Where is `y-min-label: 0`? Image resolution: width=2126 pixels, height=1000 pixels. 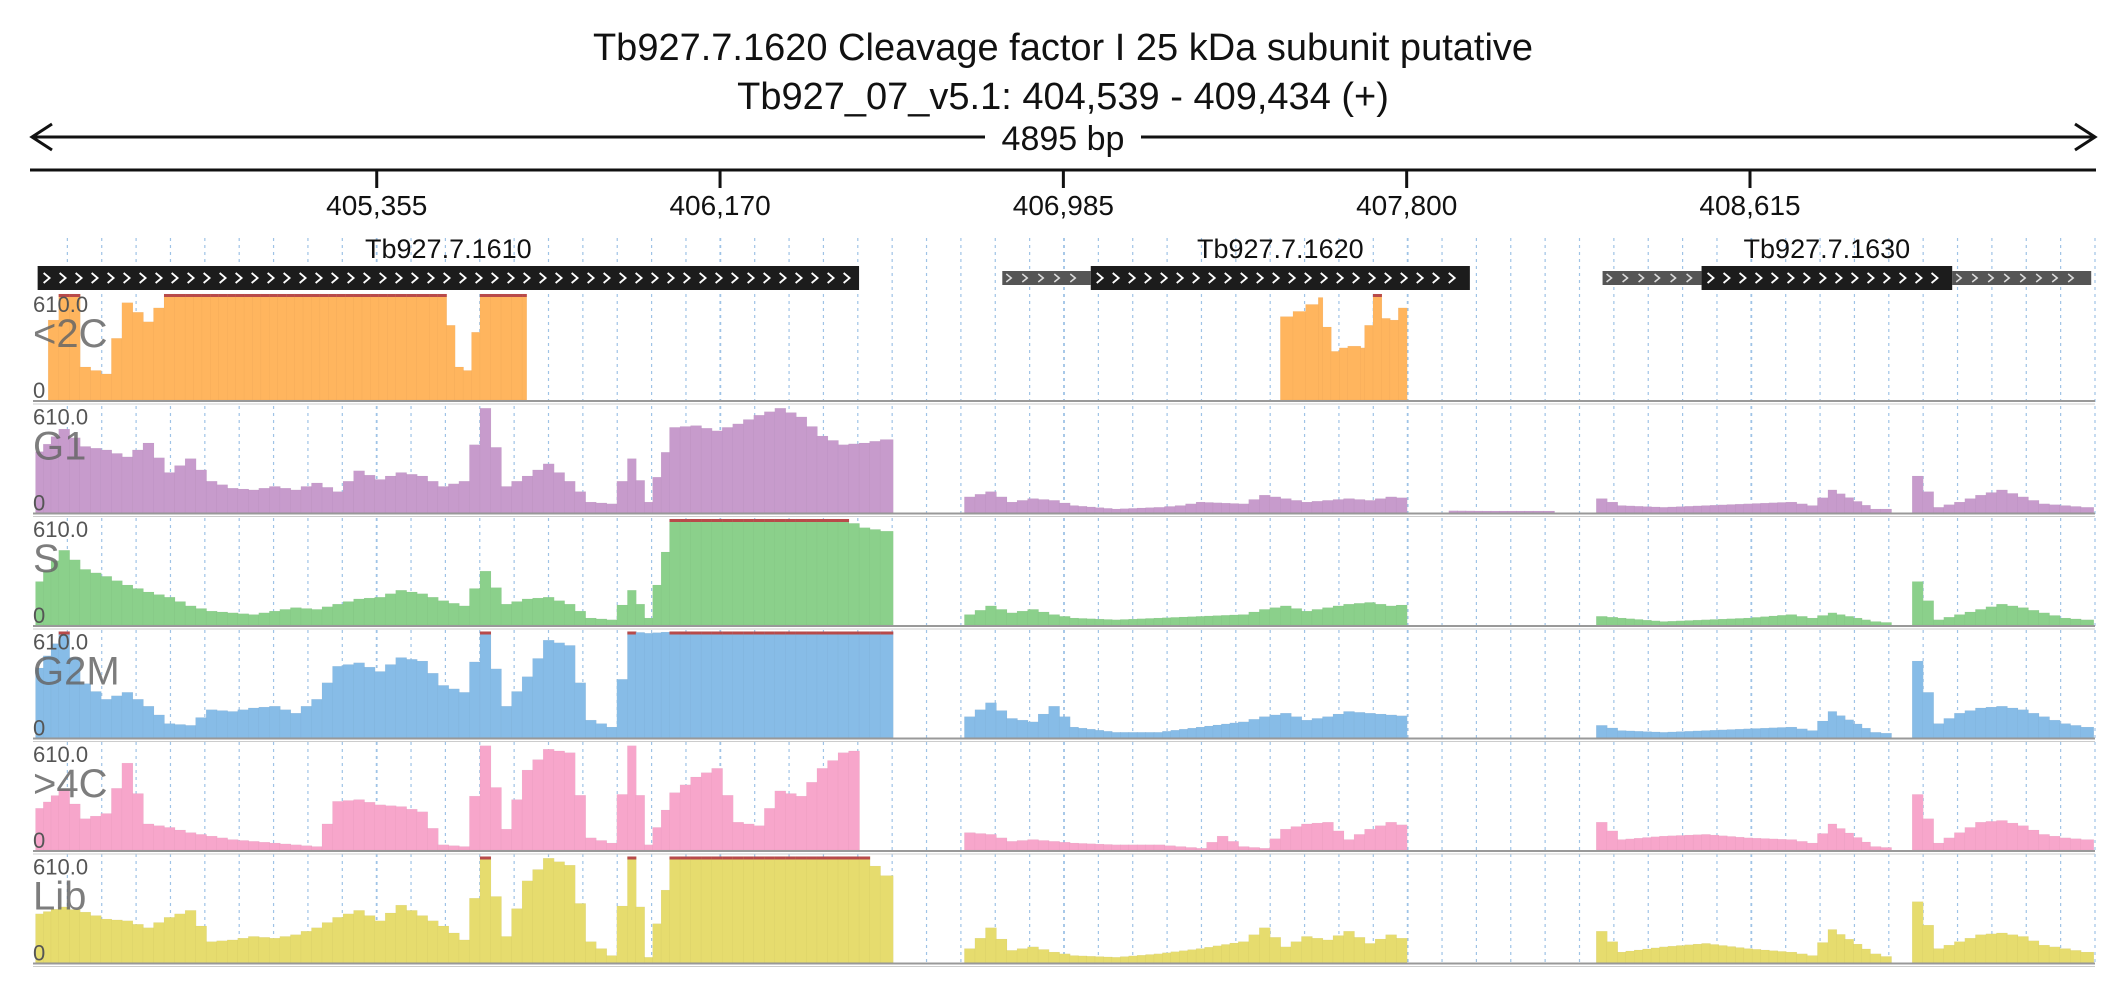
y-min-label: 0 is located at coordinates (39, 503).